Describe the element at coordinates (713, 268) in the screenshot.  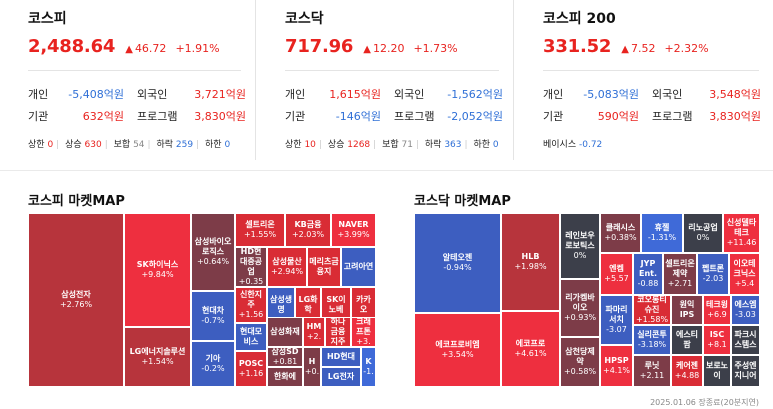
I see `cell-name: 펩트론` at that location.